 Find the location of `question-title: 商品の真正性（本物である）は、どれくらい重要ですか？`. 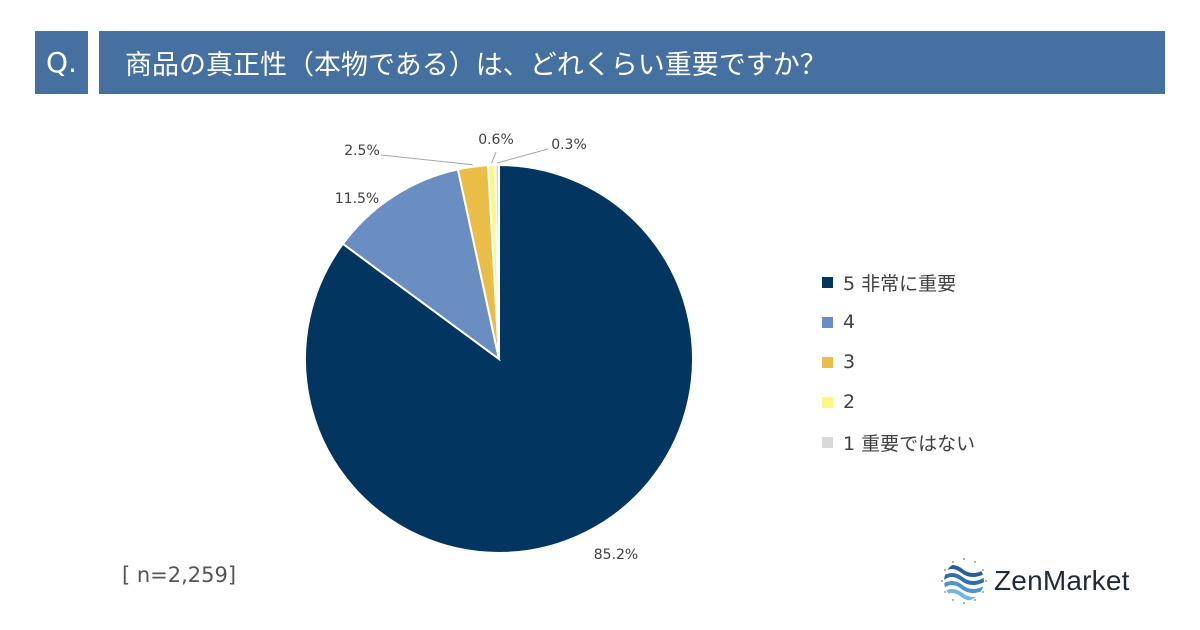

question-title: 商品の真正性（本物である）は、どれくらい重要ですか？ is located at coordinates (632, 62).